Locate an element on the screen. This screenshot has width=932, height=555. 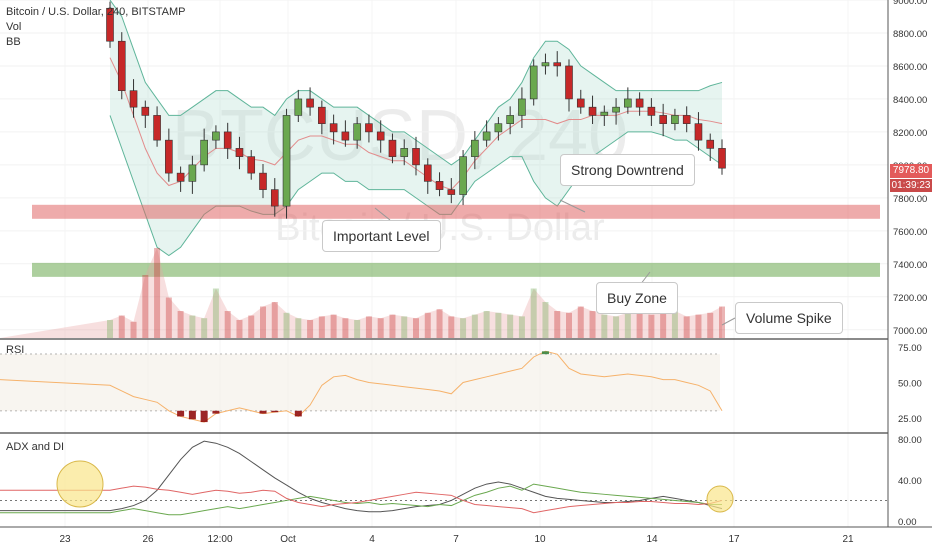
buy-zone-callout: Buy Zone is located at coordinates (637, 298).